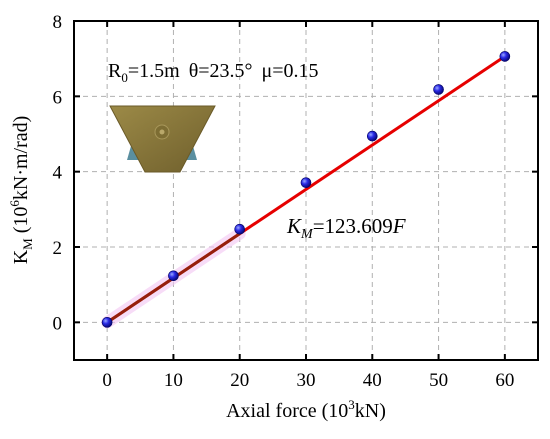 This screenshot has width=550, height=439. Describe the element at coordinates (306, 380) in the screenshot. I see `x-tick-label: 30` at that location.